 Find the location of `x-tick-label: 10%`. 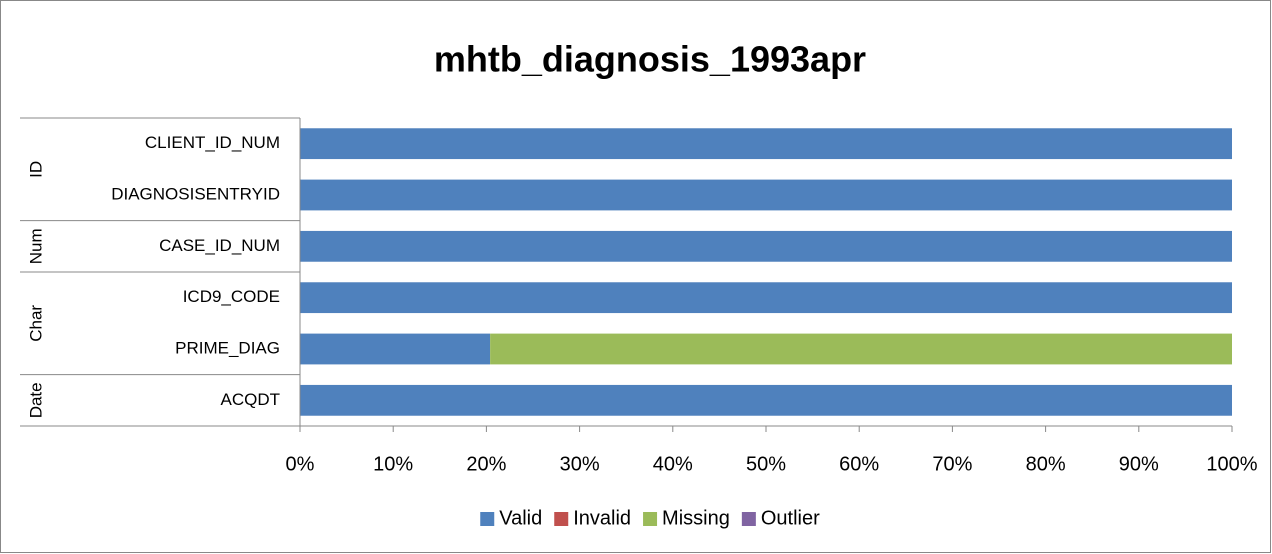

x-tick-label: 10% is located at coordinates (393, 464).